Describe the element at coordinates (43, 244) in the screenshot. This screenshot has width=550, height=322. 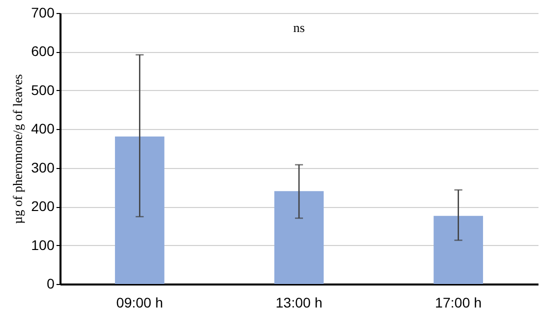
I see `y-tick-label: 100` at that location.